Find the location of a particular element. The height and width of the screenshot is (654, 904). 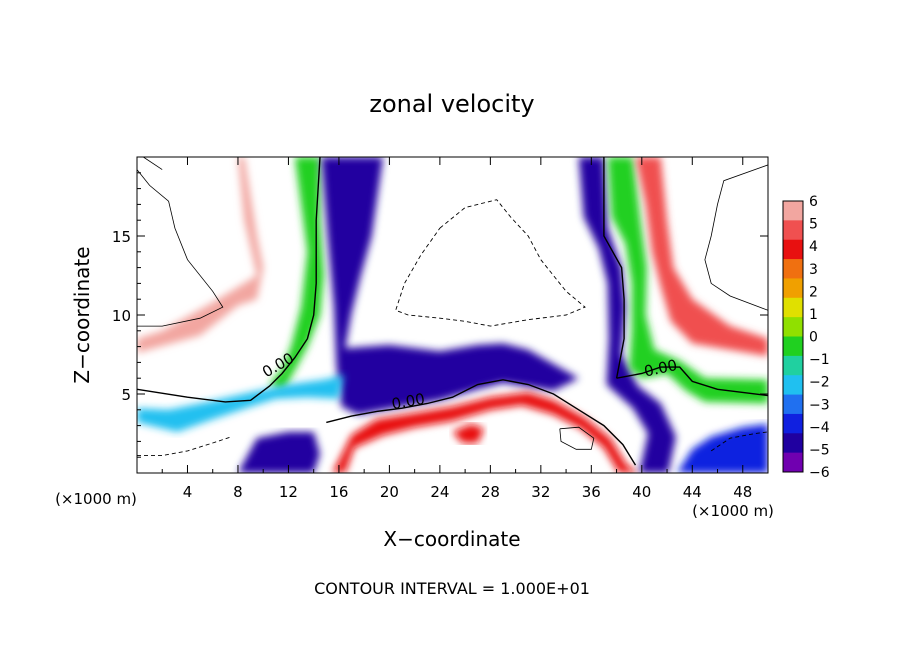

x-tick-label: 12 is located at coordinates (288, 492).